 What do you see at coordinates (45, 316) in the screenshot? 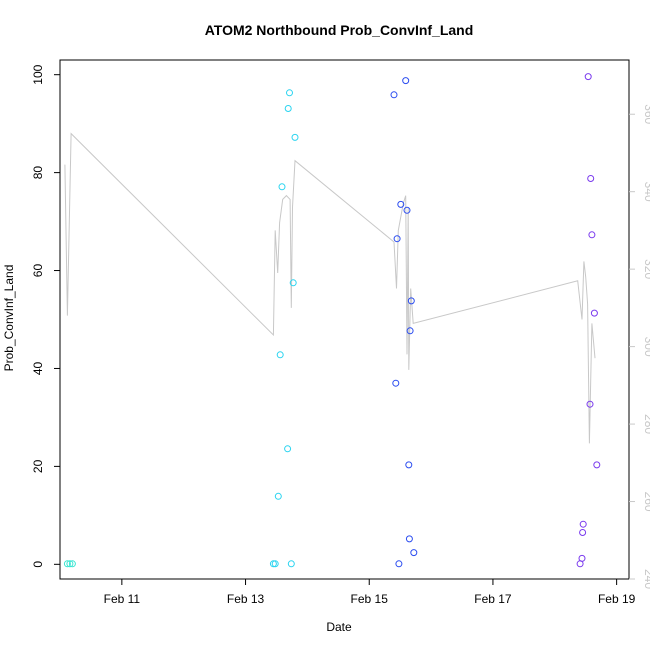
I see `y-axis-left: 0 20 40 60 80 100` at bounding box center [45, 316].